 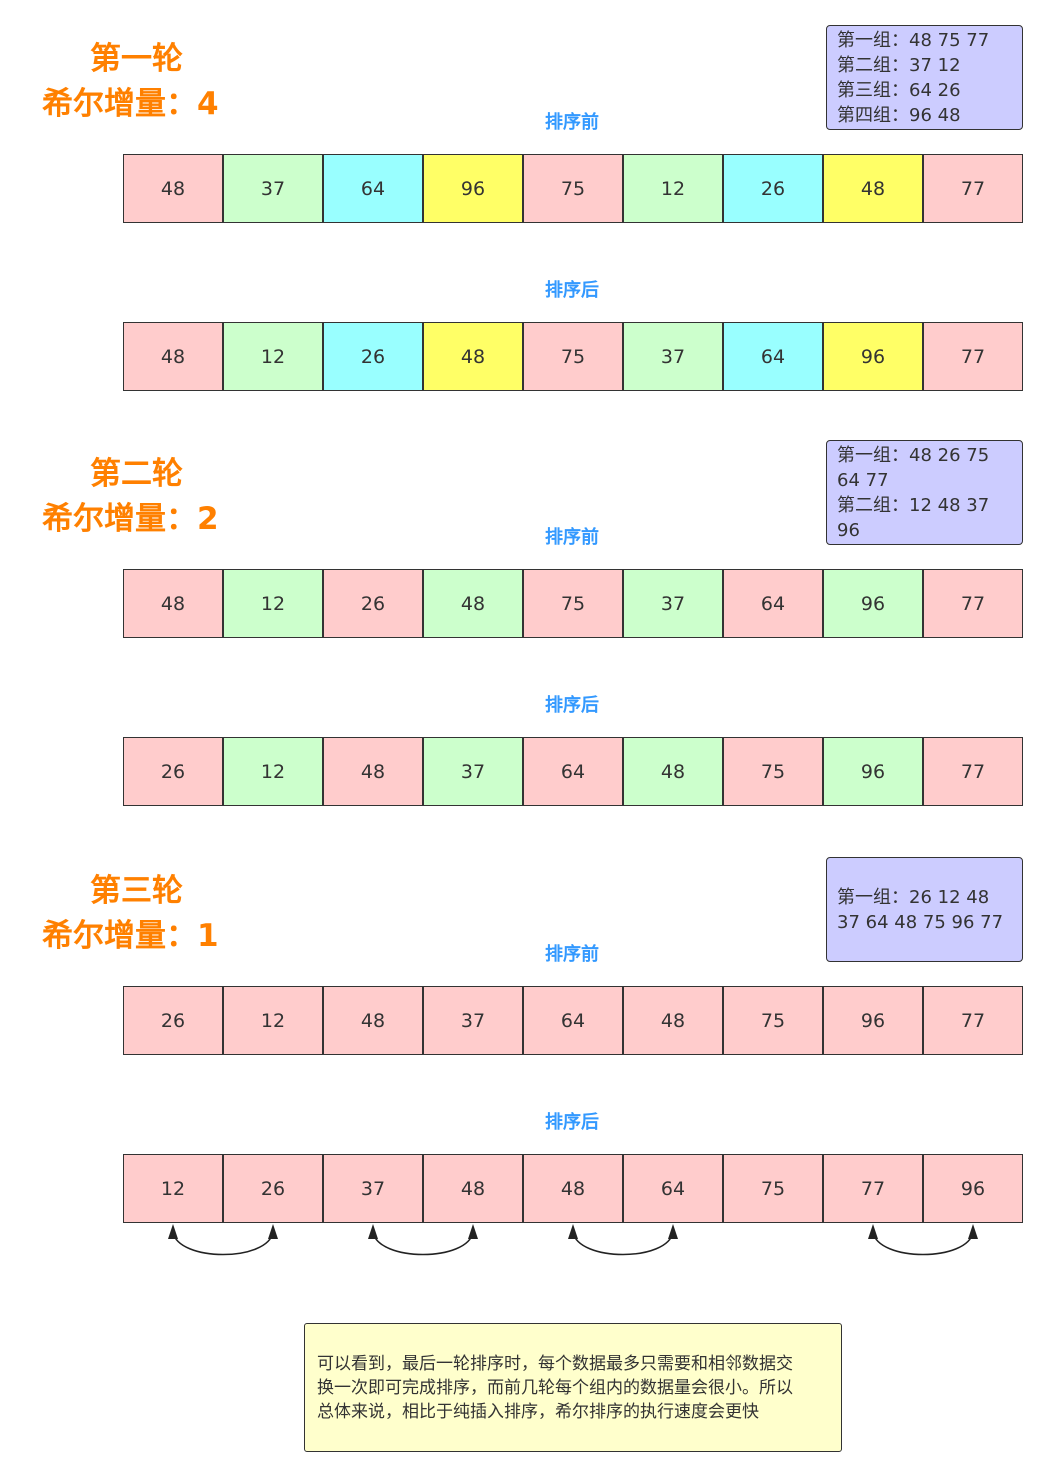 What do you see at coordinates (555, 1363) in the screenshot?
I see `note-line: 可以看到，最后一轮排序时，每个数据最多只需要和相邻数据交` at bounding box center [555, 1363].